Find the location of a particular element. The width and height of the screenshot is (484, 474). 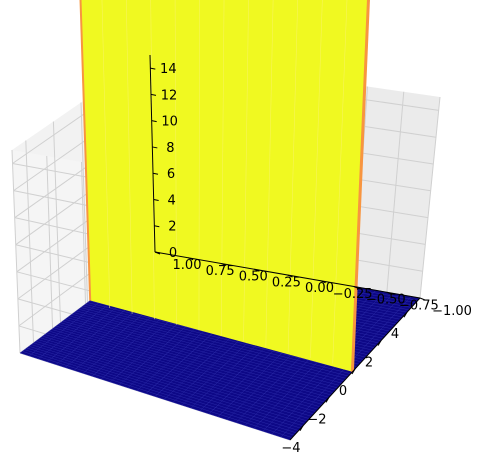

spike-edge-back is located at coordinates (85, 150).